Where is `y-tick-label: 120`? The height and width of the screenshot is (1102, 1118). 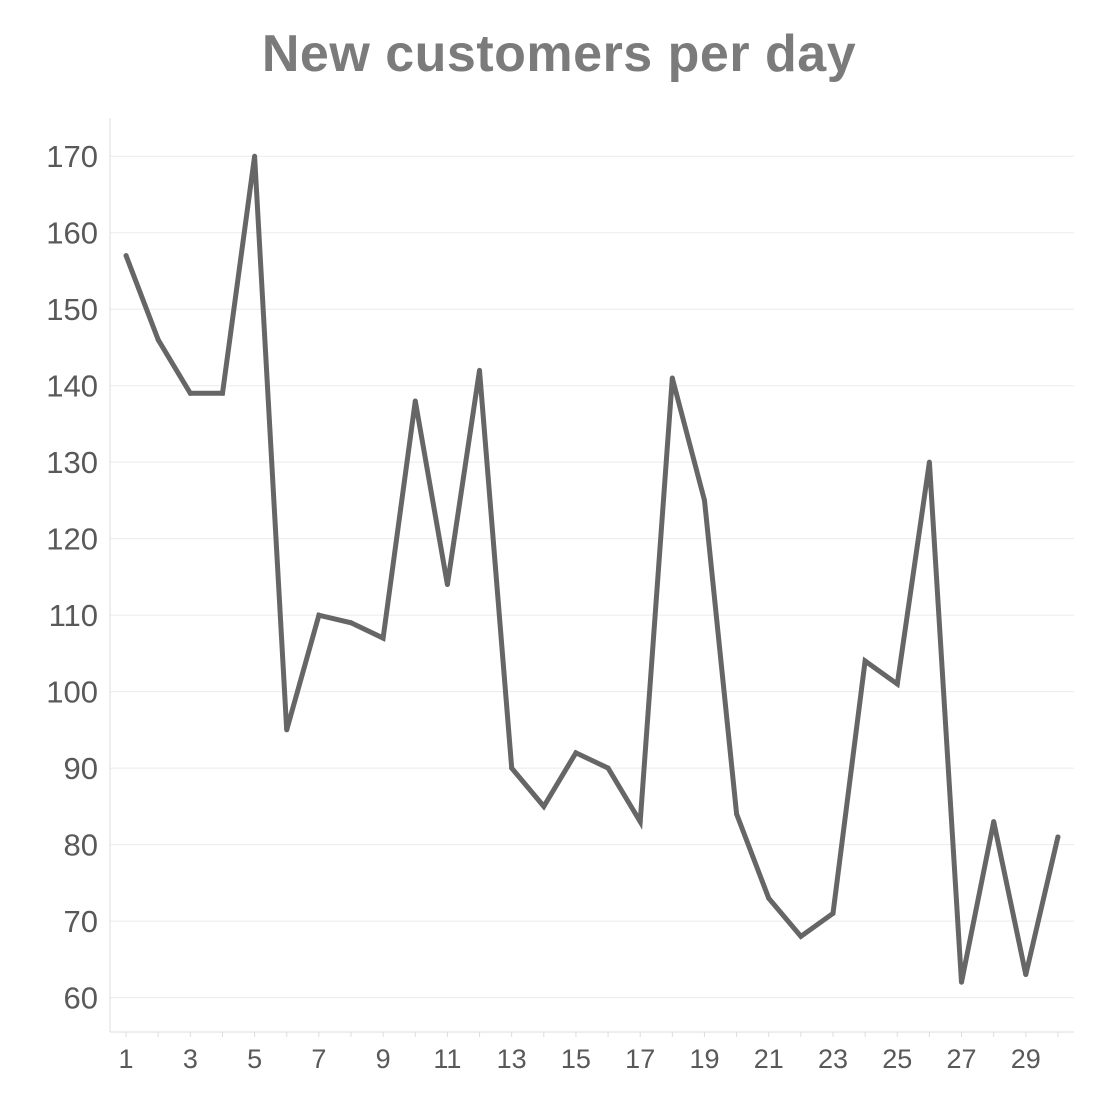
y-tick-label: 120 is located at coordinates (72, 539).